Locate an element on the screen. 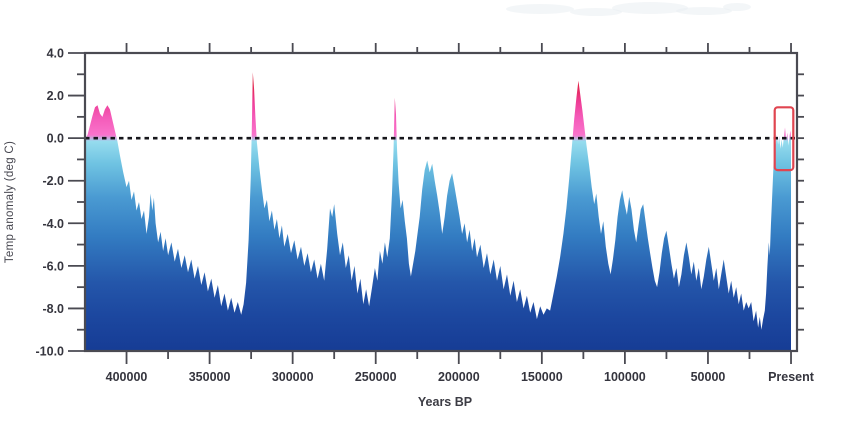 This screenshot has height=423, width=850. x-tick-label: 50000 is located at coordinates (708, 377).